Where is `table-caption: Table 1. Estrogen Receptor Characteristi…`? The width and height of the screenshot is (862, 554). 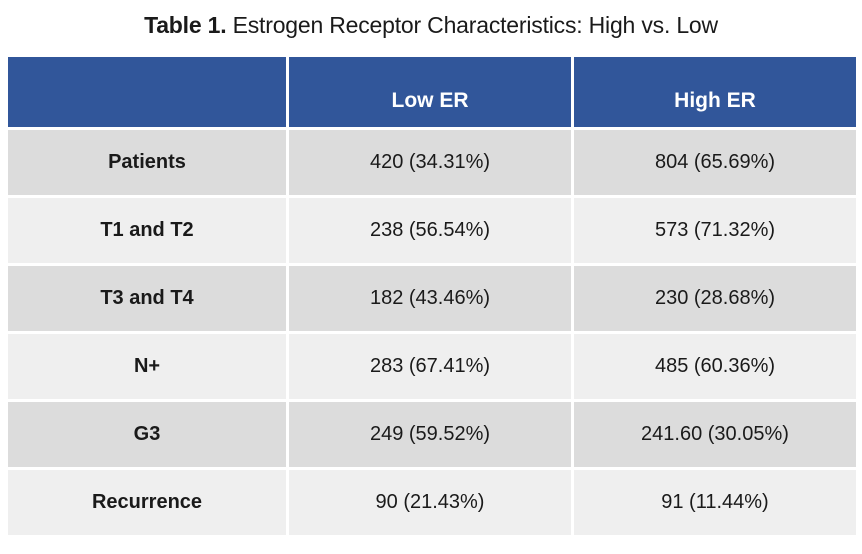
table-caption: Table 1. Estrogen Receptor Characteristi… is located at coordinates (431, 25).